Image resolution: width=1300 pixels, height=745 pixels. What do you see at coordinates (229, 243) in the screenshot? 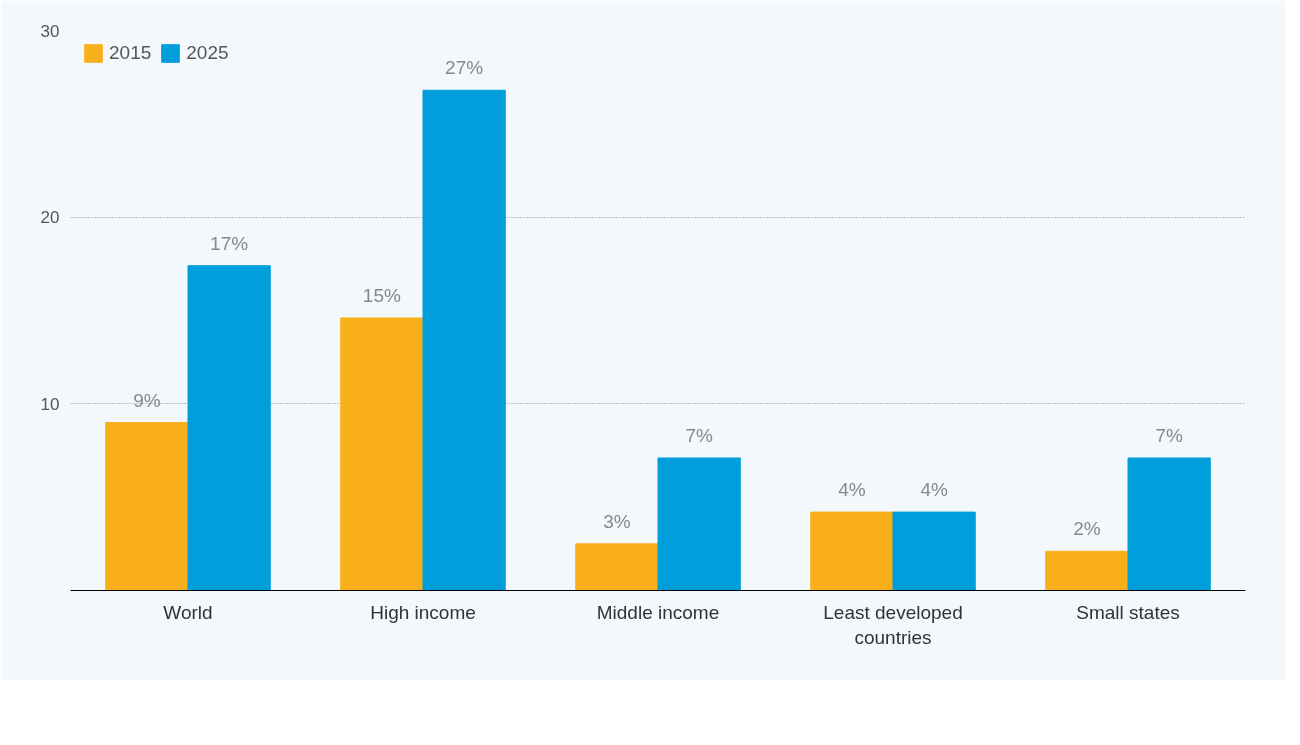
I see `data-label: 17%` at bounding box center [229, 243].